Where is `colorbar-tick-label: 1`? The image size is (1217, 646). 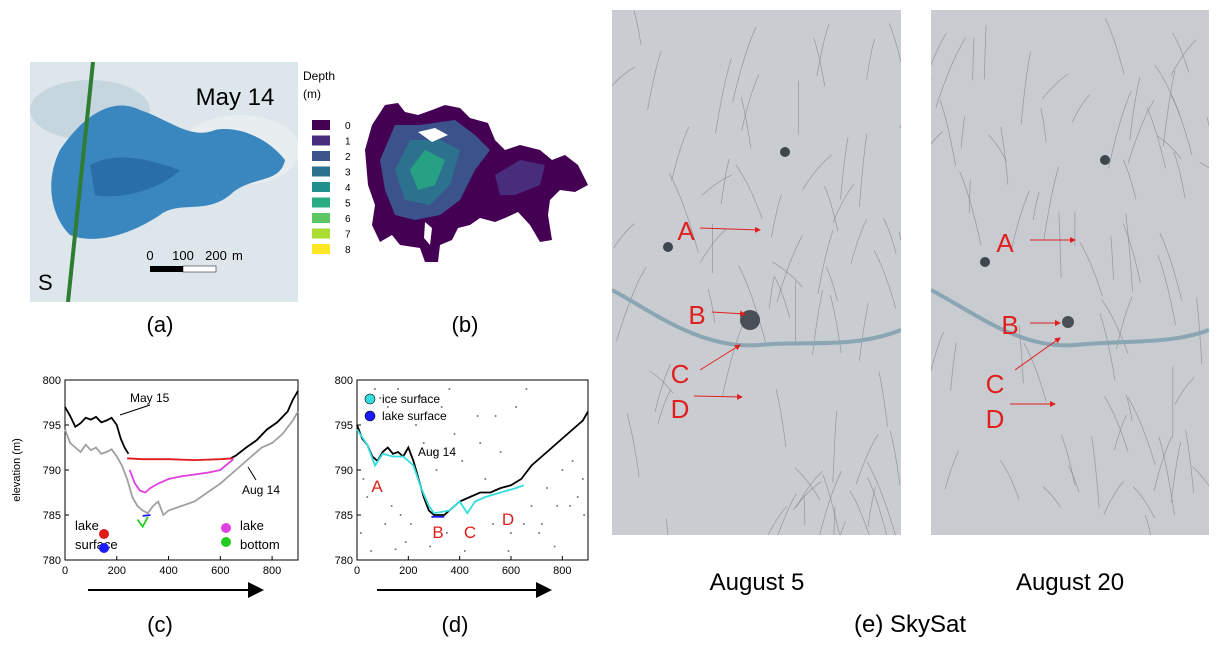 colorbar-tick-label: 1 is located at coordinates (348, 142).